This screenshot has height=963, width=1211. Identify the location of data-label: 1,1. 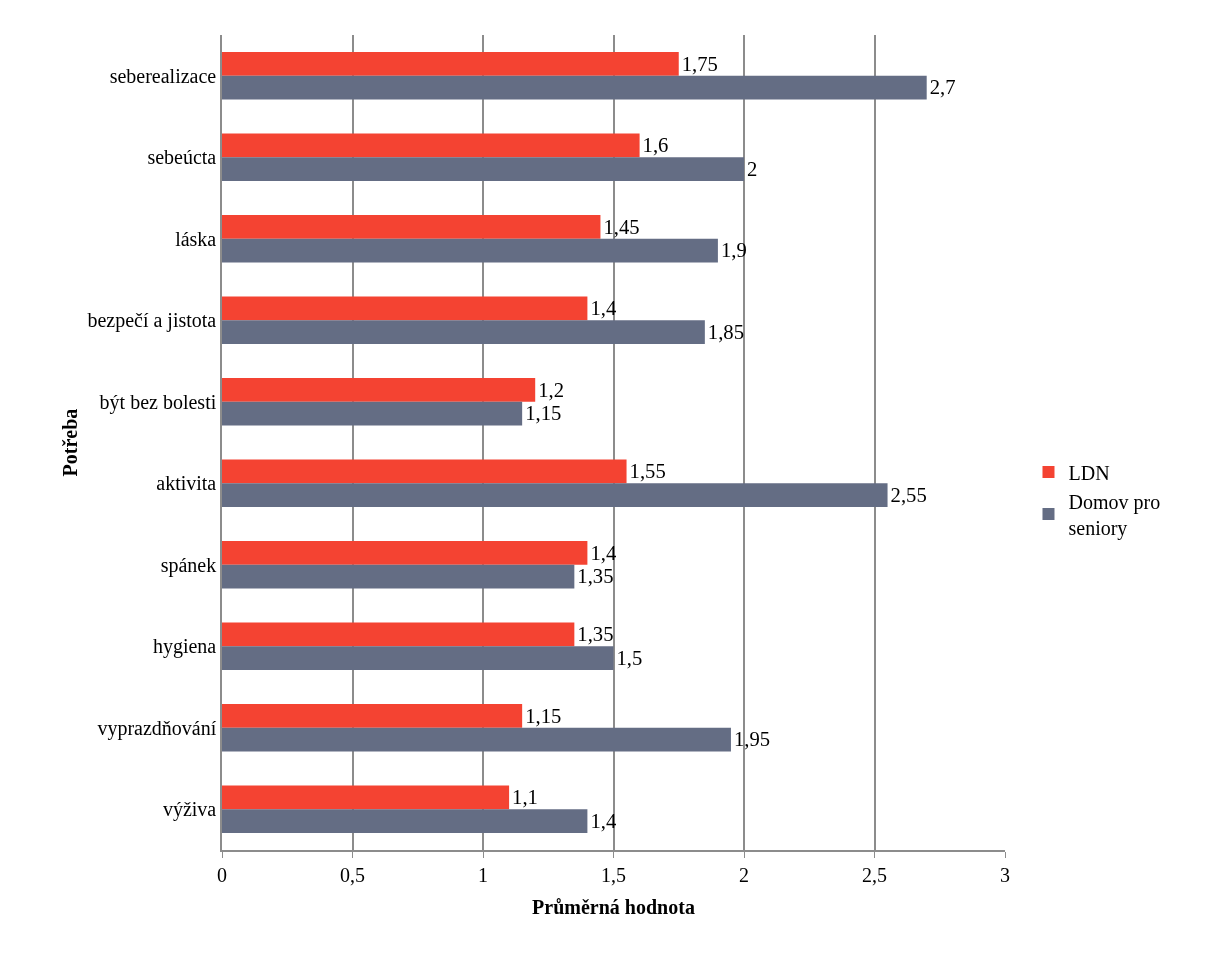
(525, 797).